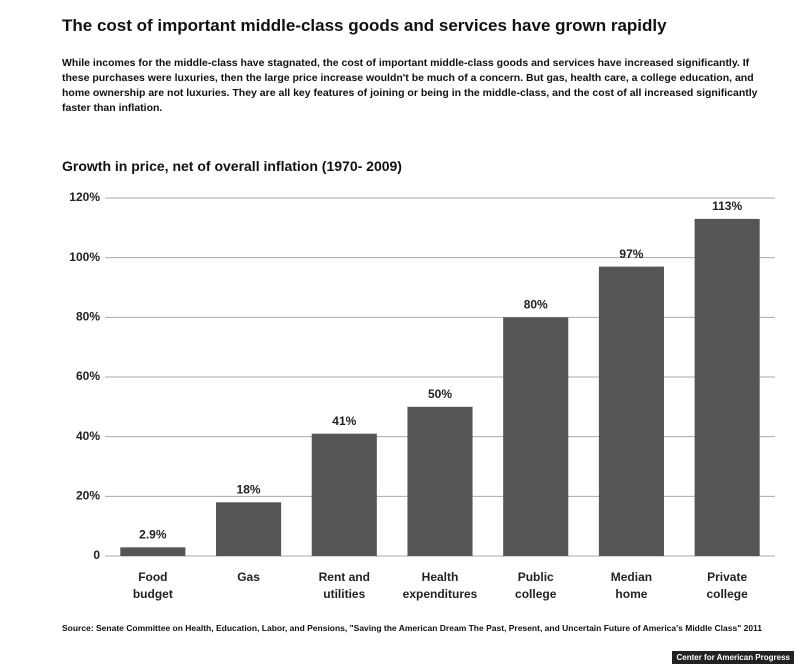  I want to click on x-tick-label: Median home, so click(631, 585).